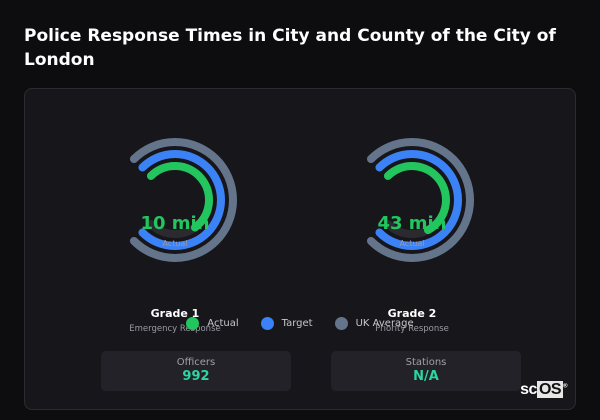  What do you see at coordinates (426, 362) in the screenshot?
I see `stat-label: Stations` at bounding box center [426, 362].